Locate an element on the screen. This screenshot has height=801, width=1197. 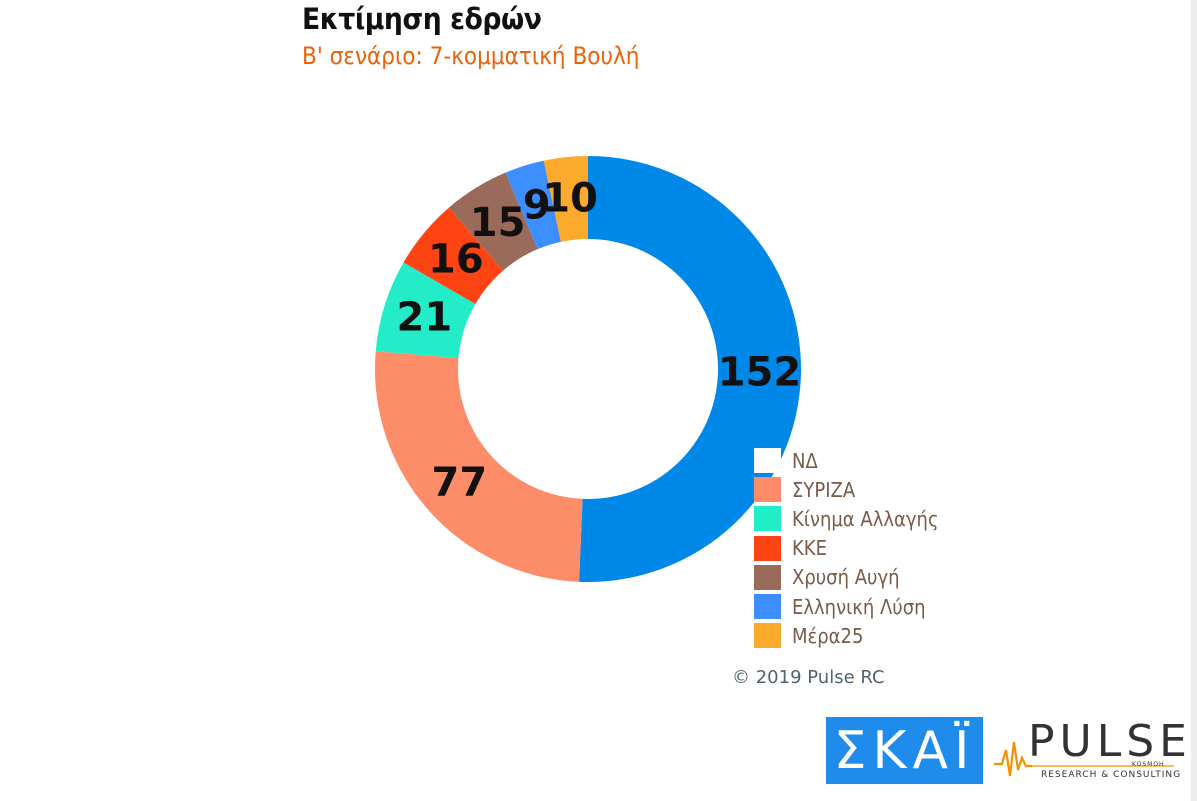
legend-item: Ελληνική Λύση is located at coordinates (854, 606).